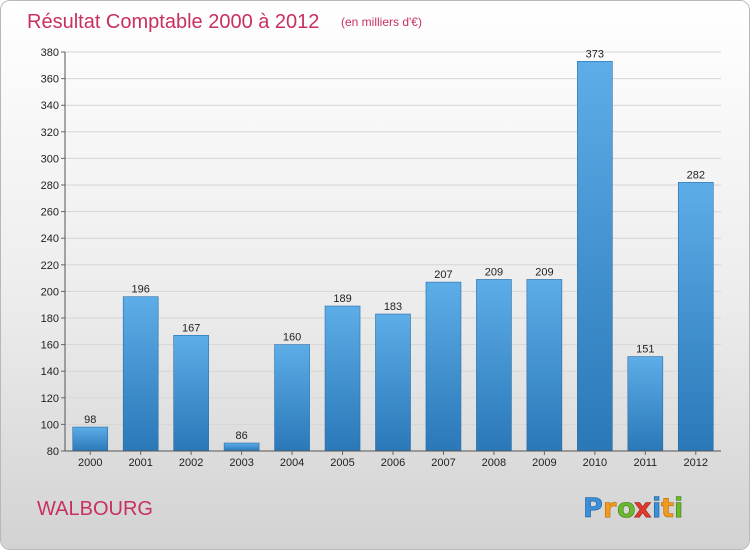  Describe the element at coordinates (50, 106) in the screenshot. I see `y-tick-label: 340` at that location.